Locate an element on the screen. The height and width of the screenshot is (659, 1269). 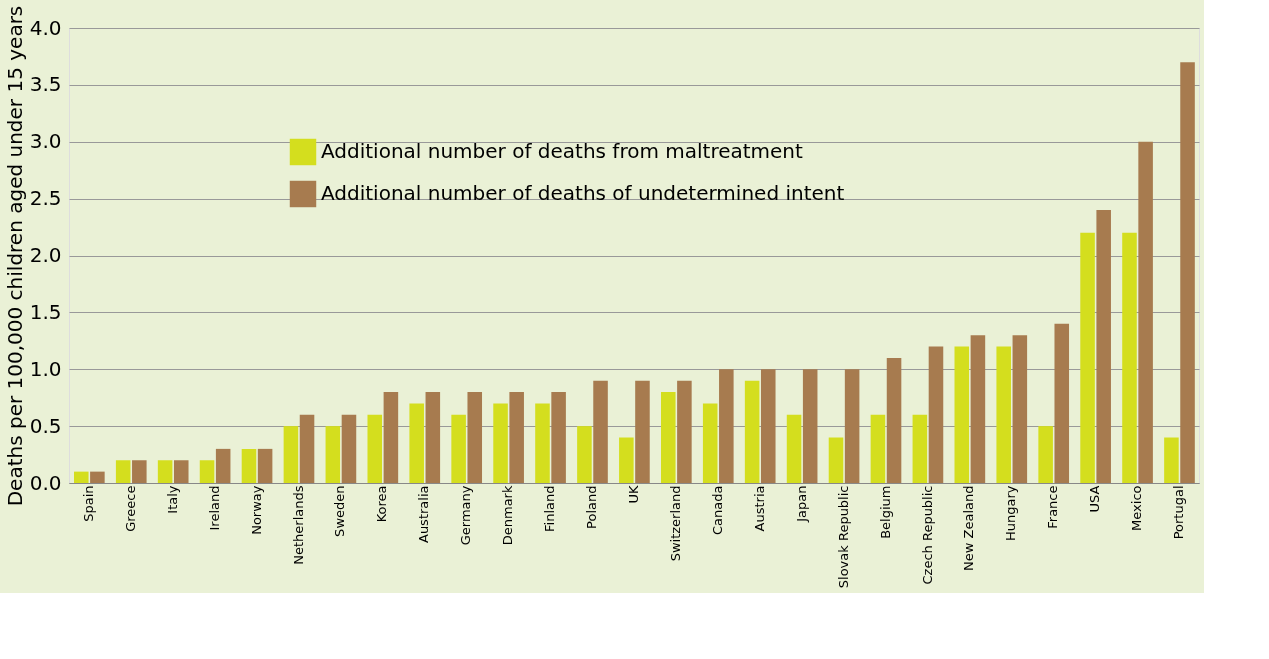
x-tick-label: Canada is located at coordinates (717, 510).